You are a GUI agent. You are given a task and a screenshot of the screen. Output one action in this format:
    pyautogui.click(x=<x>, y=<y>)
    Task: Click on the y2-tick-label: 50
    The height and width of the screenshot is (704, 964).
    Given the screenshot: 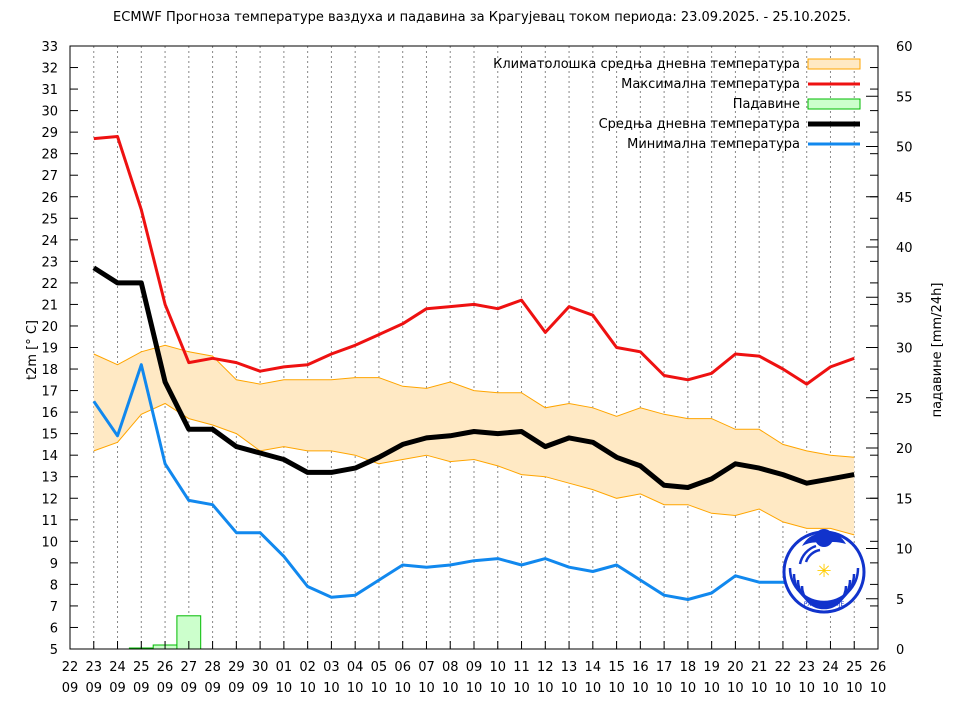 What is the action you would take?
    pyautogui.click(x=904, y=148)
    